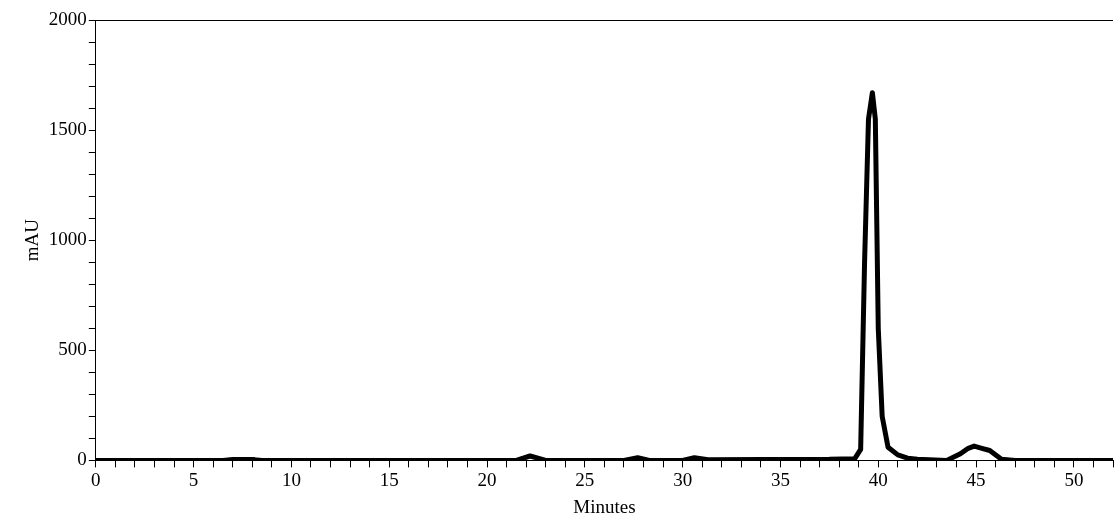  Describe the element at coordinates (82, 459) in the screenshot. I see `y-tick-label: 0` at that location.